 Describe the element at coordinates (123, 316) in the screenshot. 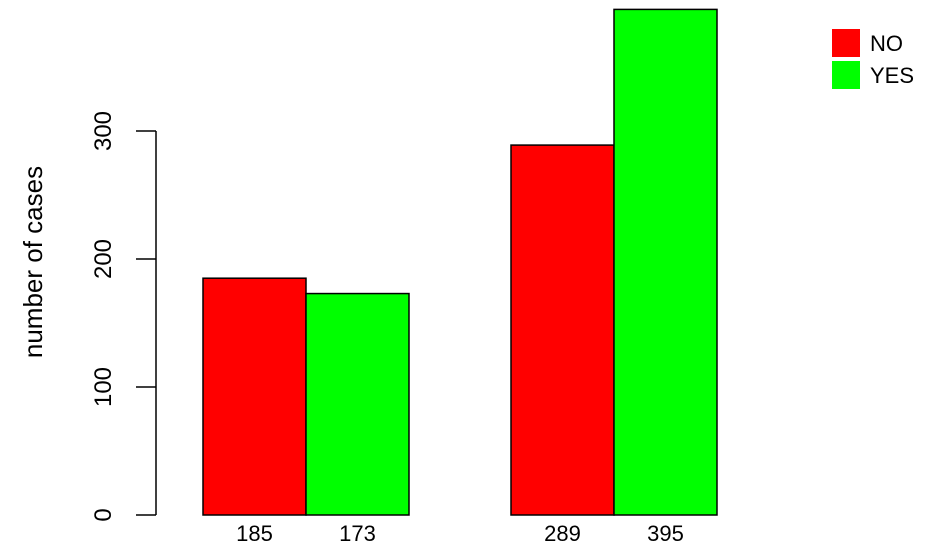

I see `y-axis: 0 100 200 300` at that location.